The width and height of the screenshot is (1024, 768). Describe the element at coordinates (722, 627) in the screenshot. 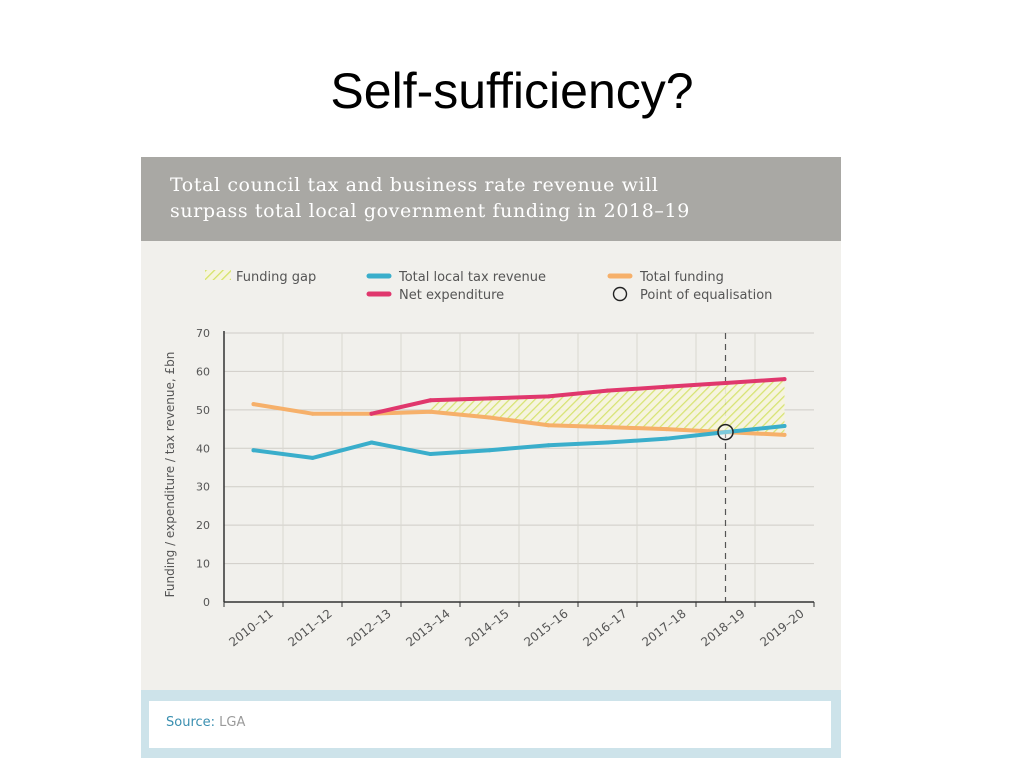

I see `x-tick-label: 2018–19` at that location.